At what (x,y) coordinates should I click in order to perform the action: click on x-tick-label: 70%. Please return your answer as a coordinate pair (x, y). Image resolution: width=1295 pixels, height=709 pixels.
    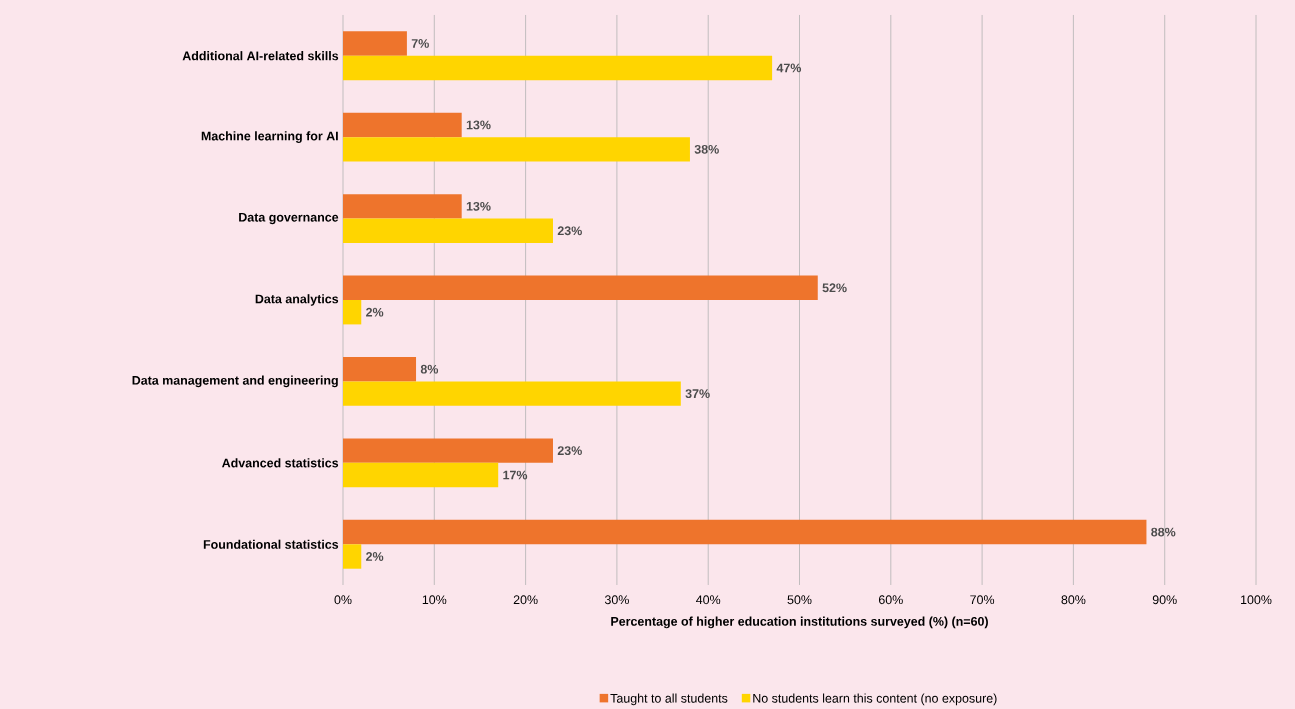
    Looking at the image, I should click on (982, 600).